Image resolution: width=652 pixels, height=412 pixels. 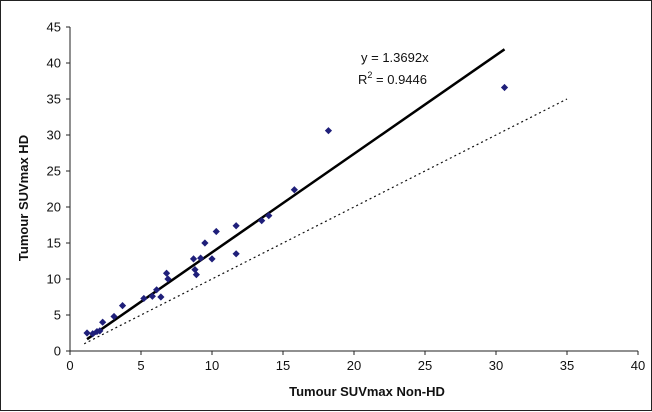 I want to click on trend-equation: y = 1.3692x, so click(x=395, y=57).